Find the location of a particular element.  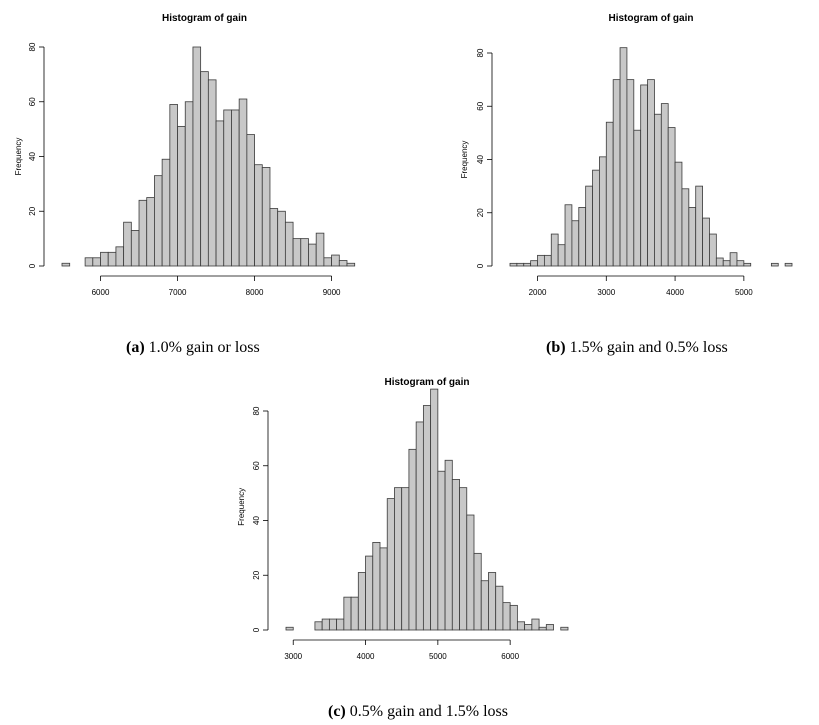

y-tick-label-c-1: 20 is located at coordinates (256, 574).